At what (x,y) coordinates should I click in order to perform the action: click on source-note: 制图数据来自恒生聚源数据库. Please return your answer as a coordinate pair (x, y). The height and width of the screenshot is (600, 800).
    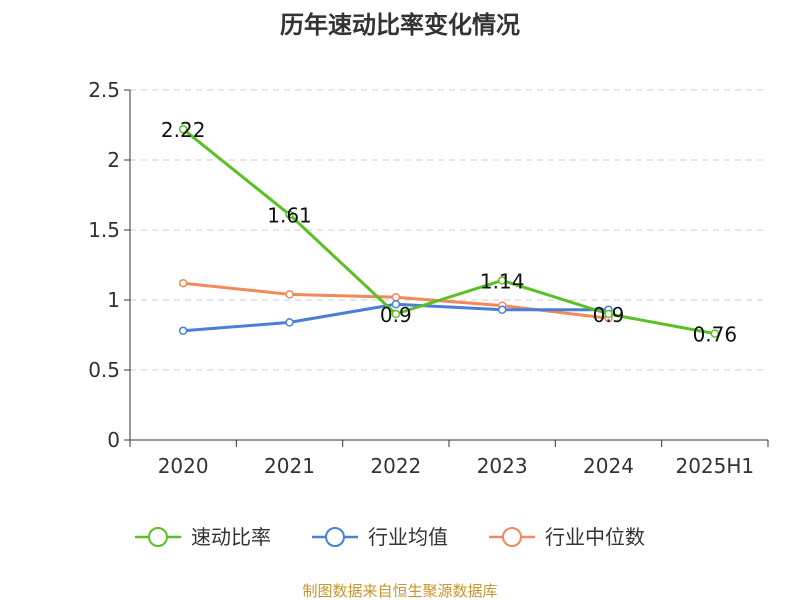
    Looking at the image, I should click on (399, 591).